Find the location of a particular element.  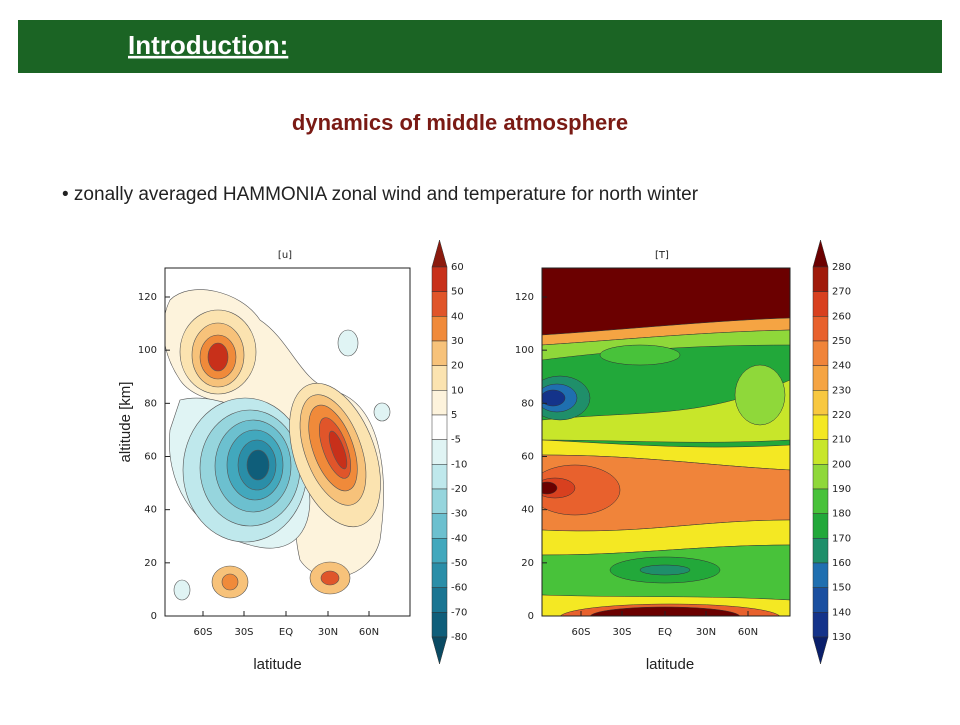

colorbar-label: 240 is located at coordinates (841, 366).